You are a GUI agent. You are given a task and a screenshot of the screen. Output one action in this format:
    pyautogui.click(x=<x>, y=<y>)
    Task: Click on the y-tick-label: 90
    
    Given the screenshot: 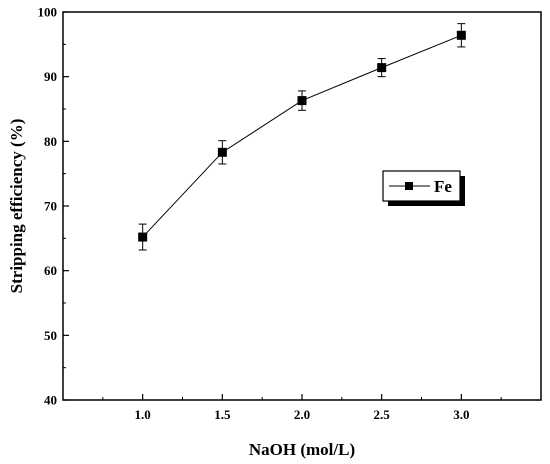 What is the action you would take?
    pyautogui.click(x=50, y=76)
    